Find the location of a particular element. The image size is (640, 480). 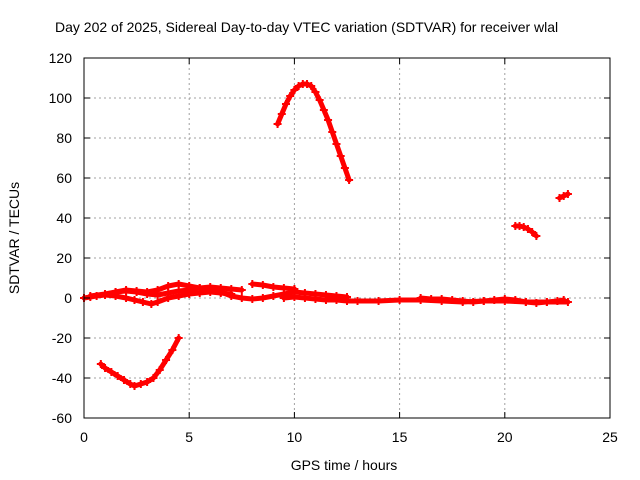

x-tick-label: 15 is located at coordinates (400, 437).